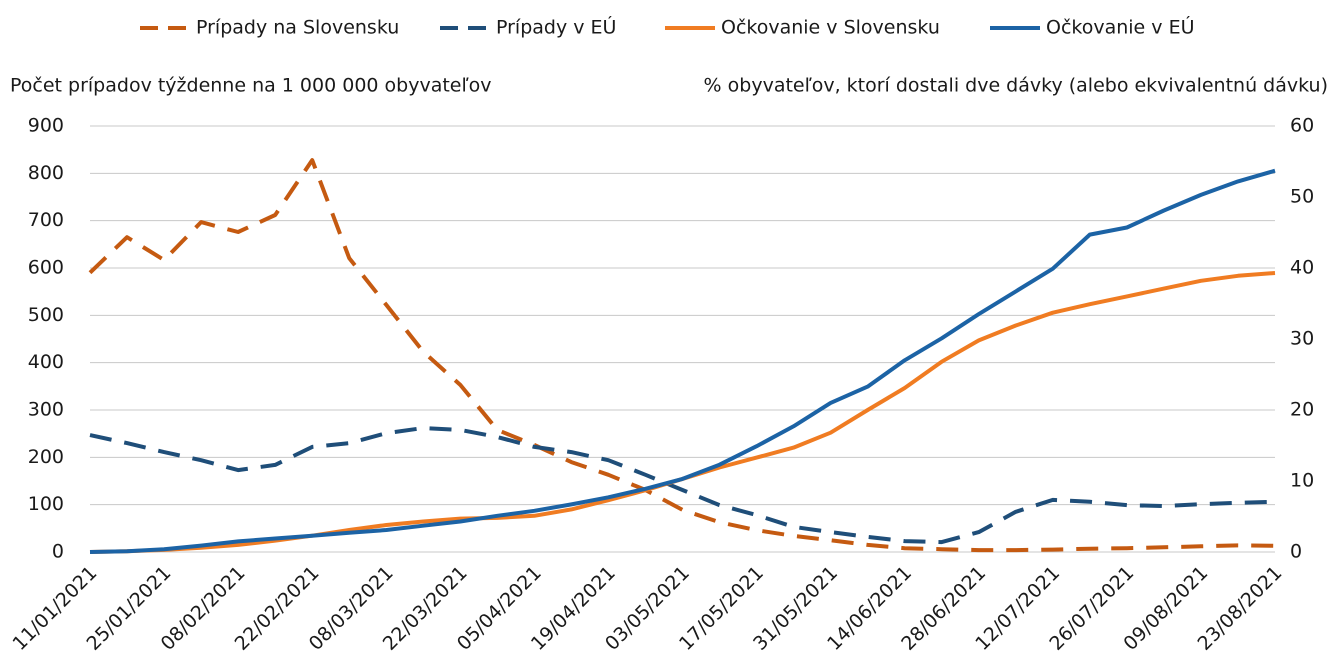 The image size is (1333, 668). Describe the element at coordinates (1302, 481) in the screenshot. I see `y2-tick-label: 10` at that location.